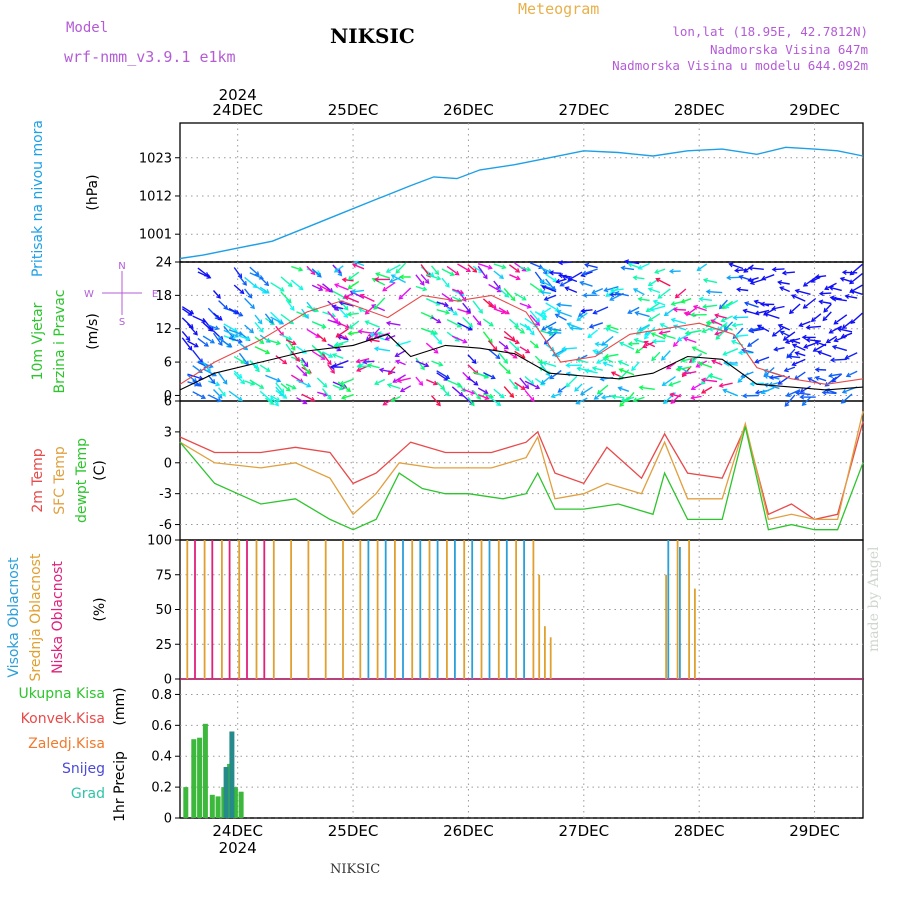 This screenshot has width=900, height=900. I want to click on pressure-ylabel: Pritisak na nivou mora, so click(38, 198).